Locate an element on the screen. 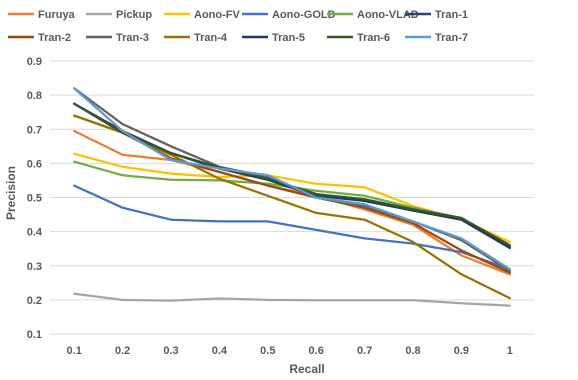  x-tick-label: 0.7 is located at coordinates (364, 351).